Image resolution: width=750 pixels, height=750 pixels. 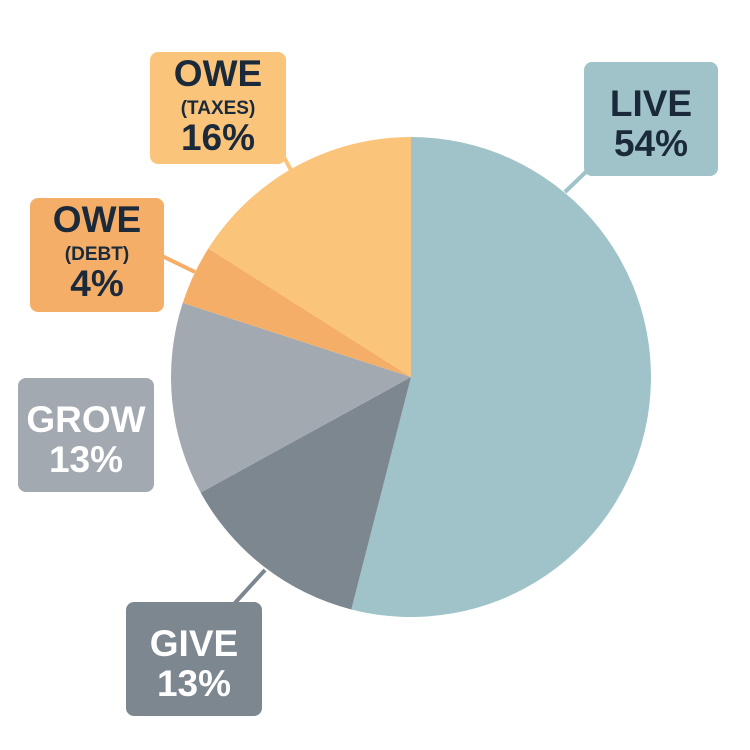 I want to click on pie-slice-owe-debt, so click(x=296, y=312).